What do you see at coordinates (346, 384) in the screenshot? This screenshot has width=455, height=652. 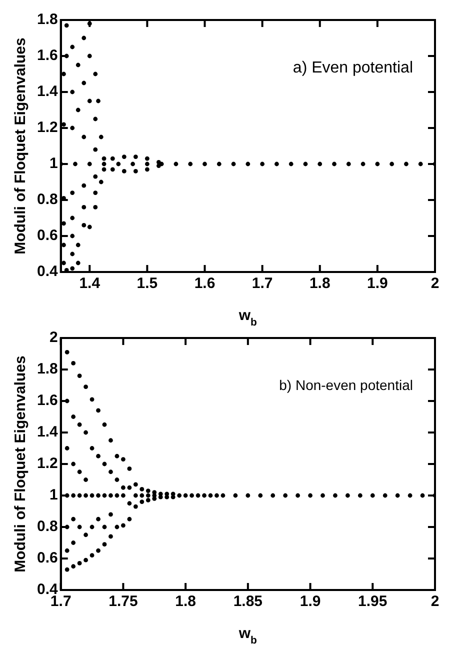 I see `annotation: b) Non-even potential` at bounding box center [346, 384].